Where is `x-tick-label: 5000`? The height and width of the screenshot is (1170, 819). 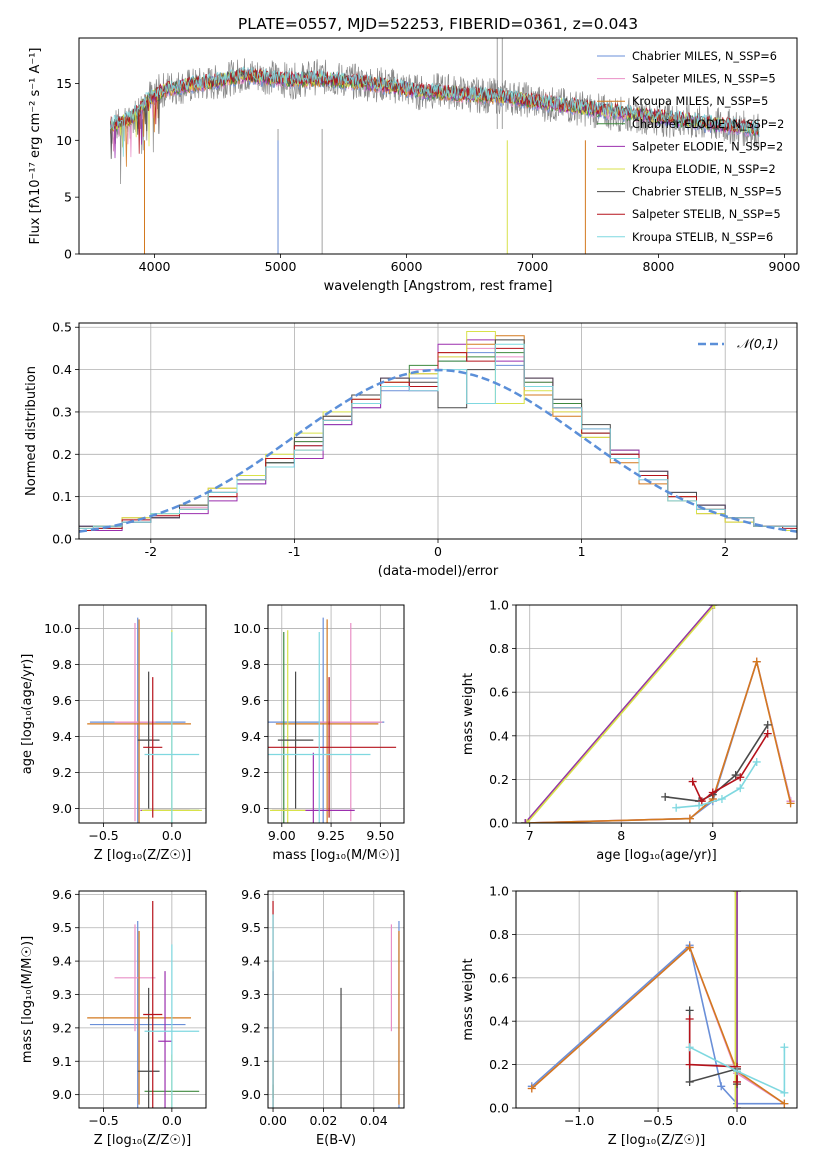 x-tick-label: 5000 is located at coordinates (281, 266).